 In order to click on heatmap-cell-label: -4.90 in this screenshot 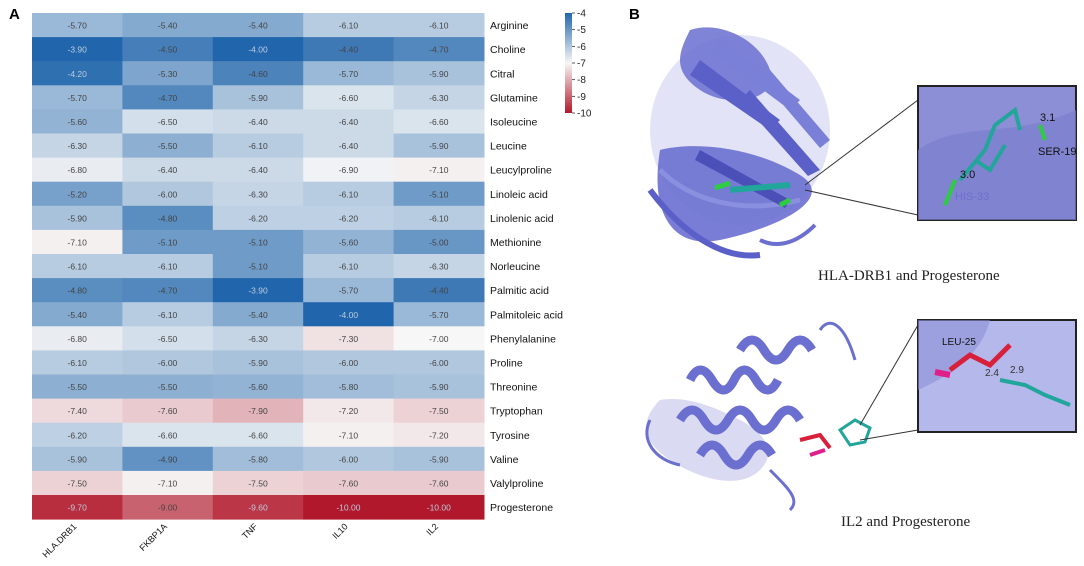, I will do `click(168, 459)`.